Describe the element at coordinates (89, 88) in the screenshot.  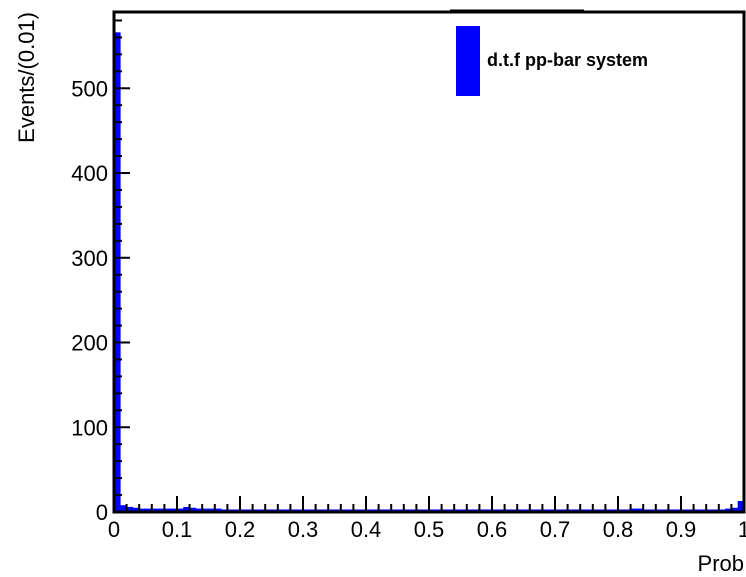
I see `y-tick-label: 500` at that location.